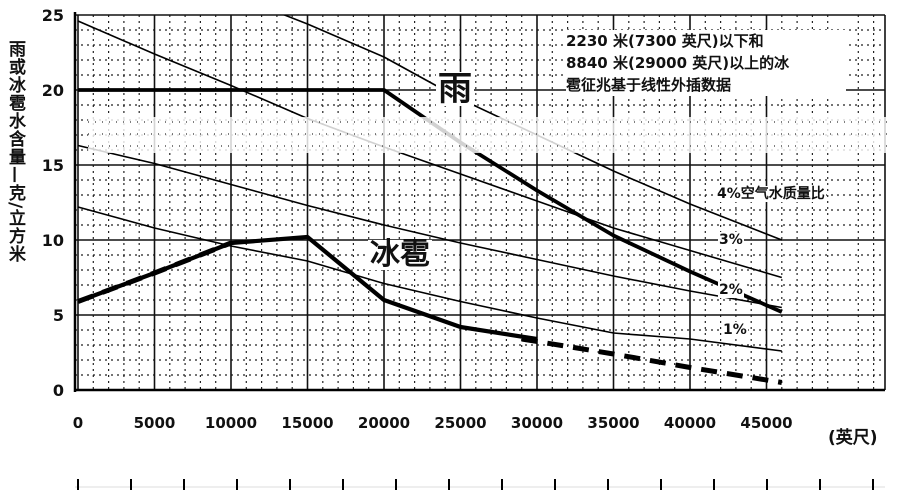 The width and height of the screenshot is (905, 490). I want to click on x-tick-label: 0, so click(78, 423).